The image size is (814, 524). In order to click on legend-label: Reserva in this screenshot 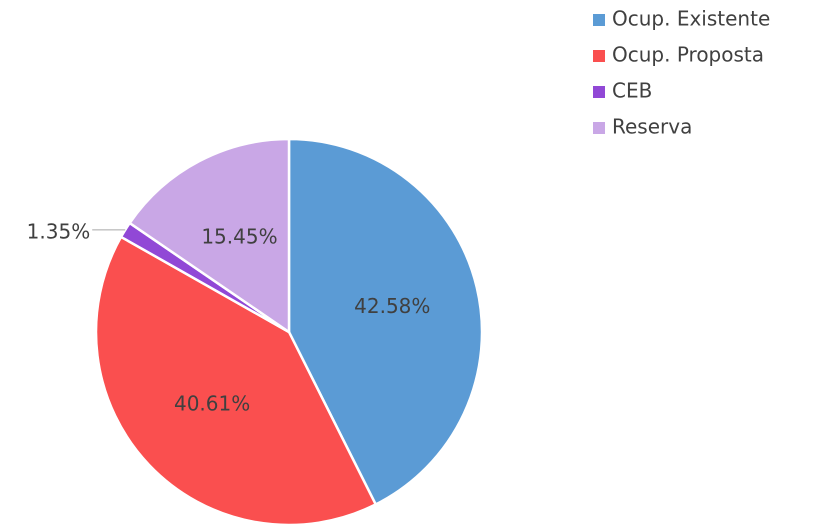, I will do `click(652, 127)`.